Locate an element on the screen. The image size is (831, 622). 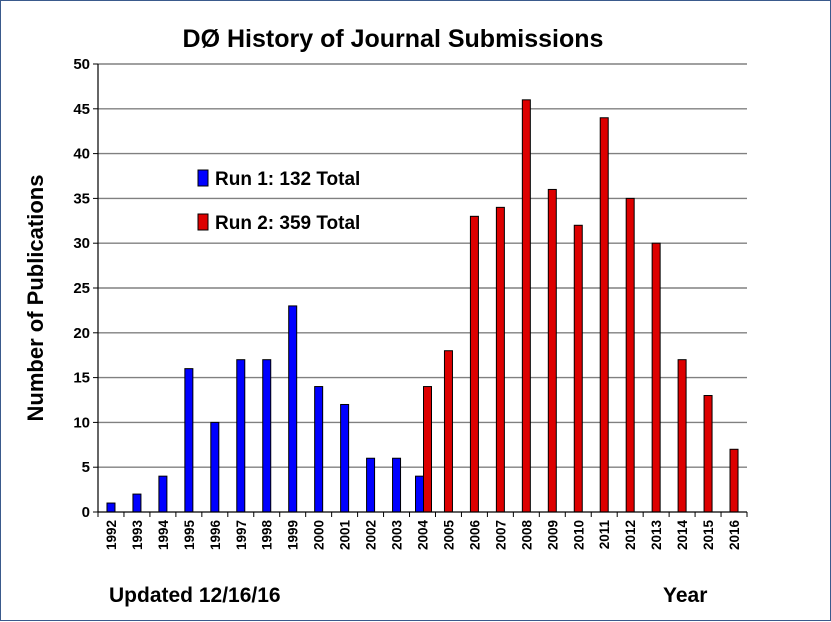
x-tick-label: 2000 is located at coordinates (319, 535).